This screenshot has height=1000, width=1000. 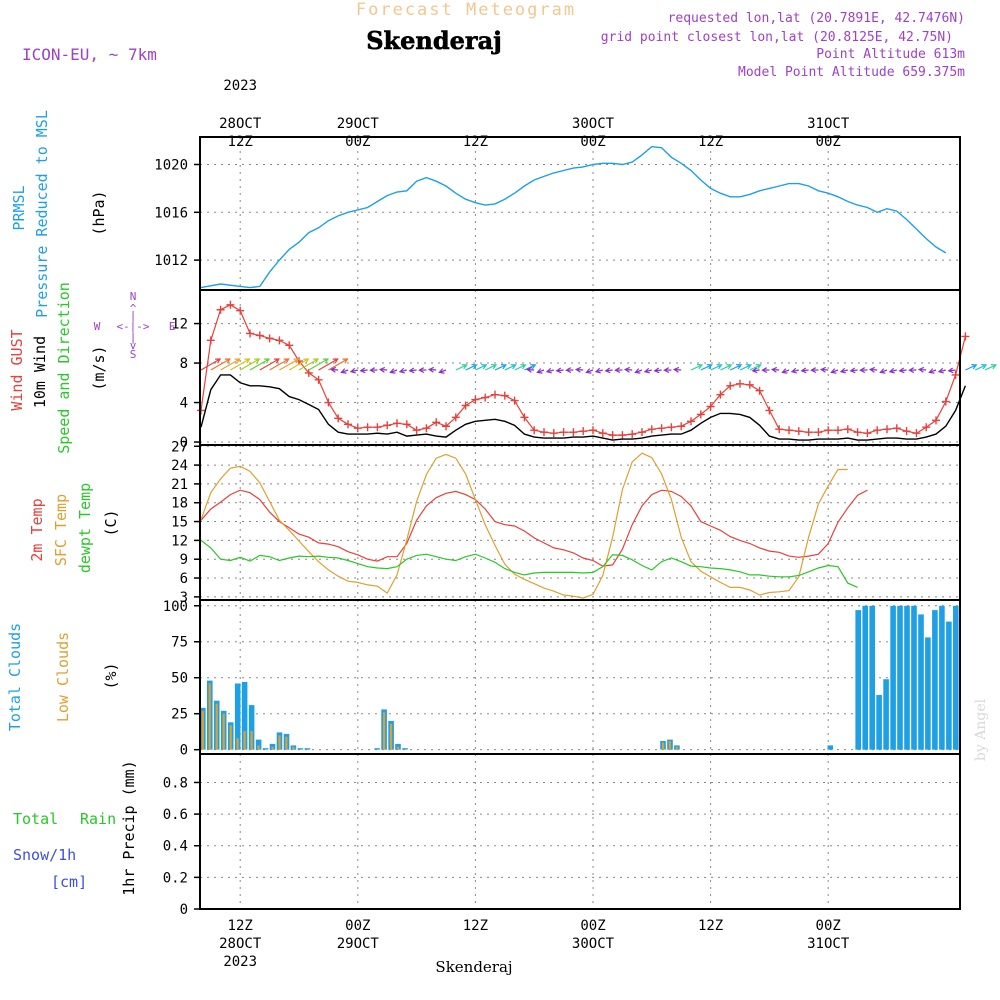 I want to click on y-tick-label: 21, so click(x=179, y=485).